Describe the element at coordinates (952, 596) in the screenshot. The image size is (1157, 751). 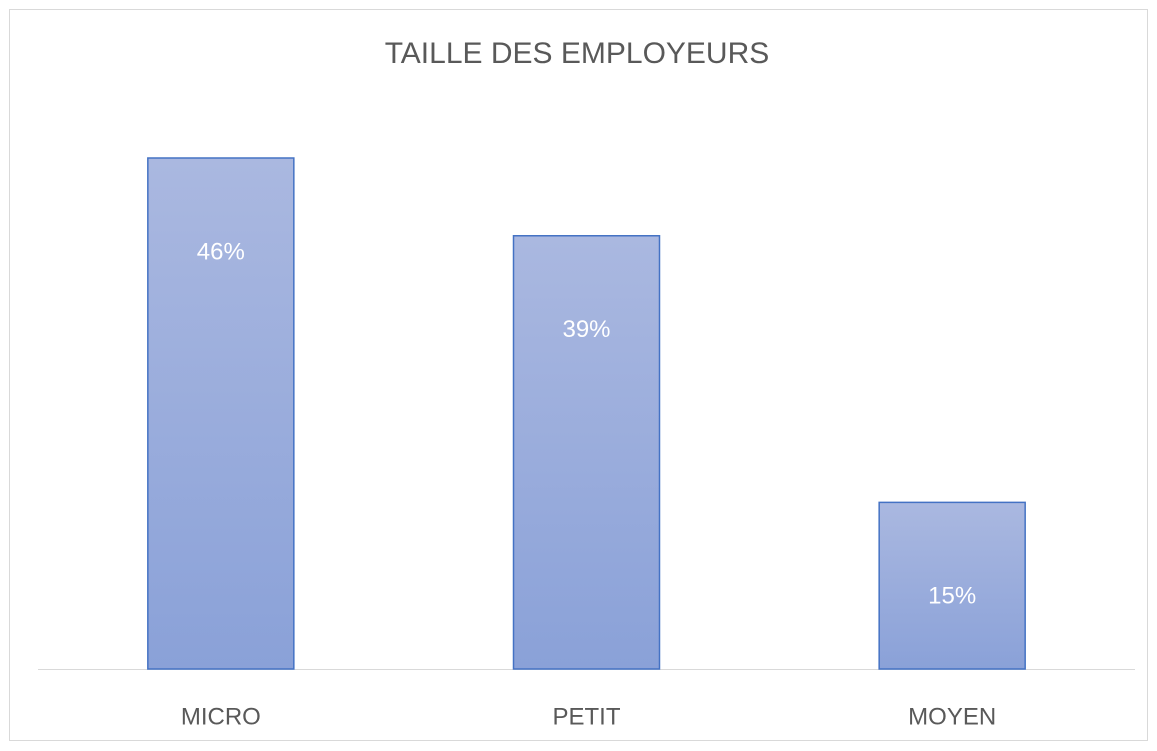
I see `data-label: 15%` at that location.